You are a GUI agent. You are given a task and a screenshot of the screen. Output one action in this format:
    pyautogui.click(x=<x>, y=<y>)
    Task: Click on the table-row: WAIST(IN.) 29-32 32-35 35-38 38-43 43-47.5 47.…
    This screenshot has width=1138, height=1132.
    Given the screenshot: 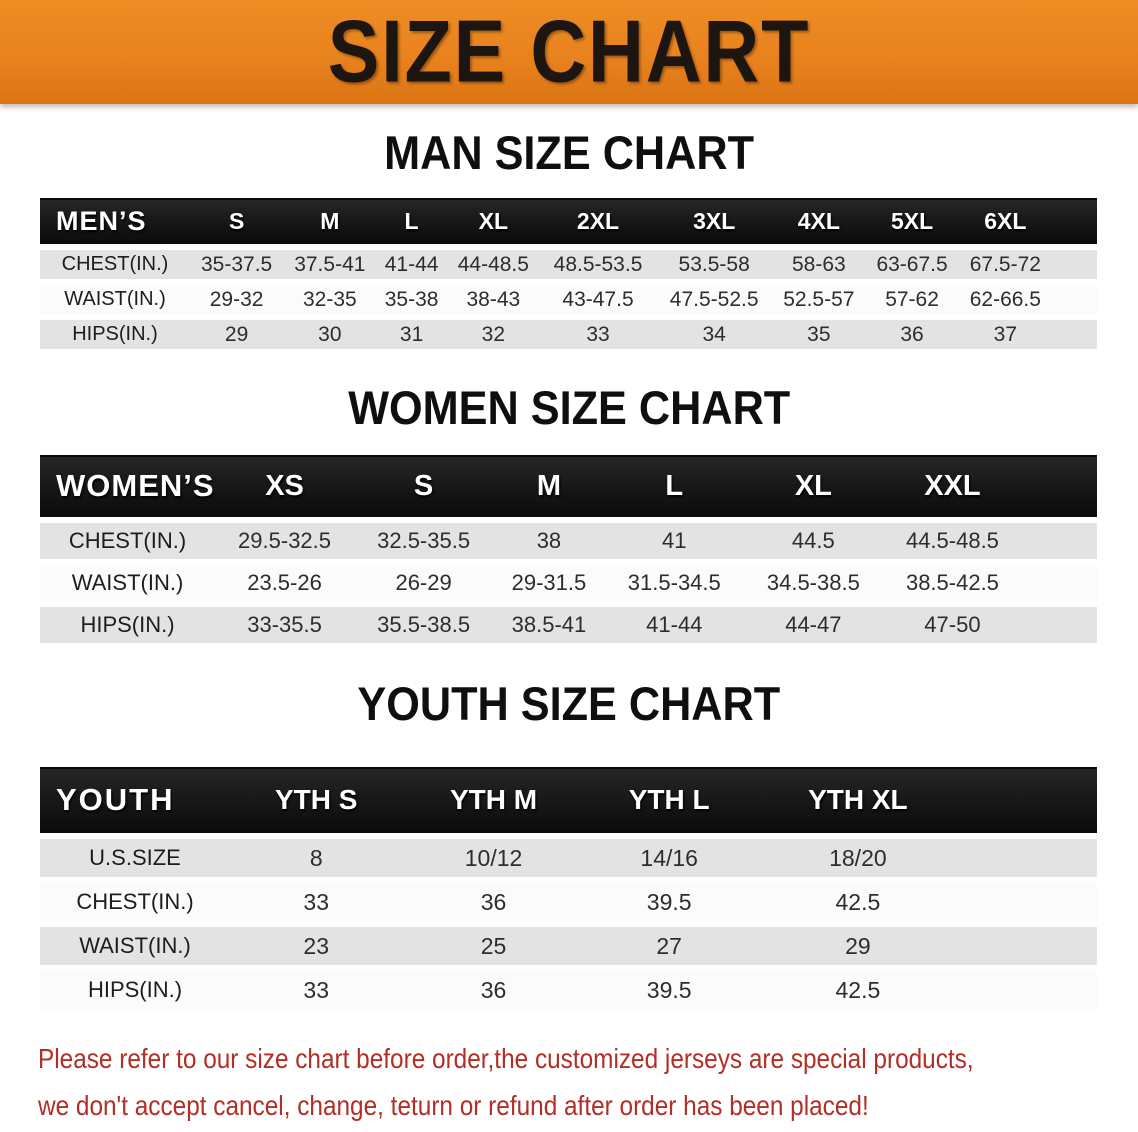 What is the action you would take?
    pyautogui.click(x=568, y=299)
    